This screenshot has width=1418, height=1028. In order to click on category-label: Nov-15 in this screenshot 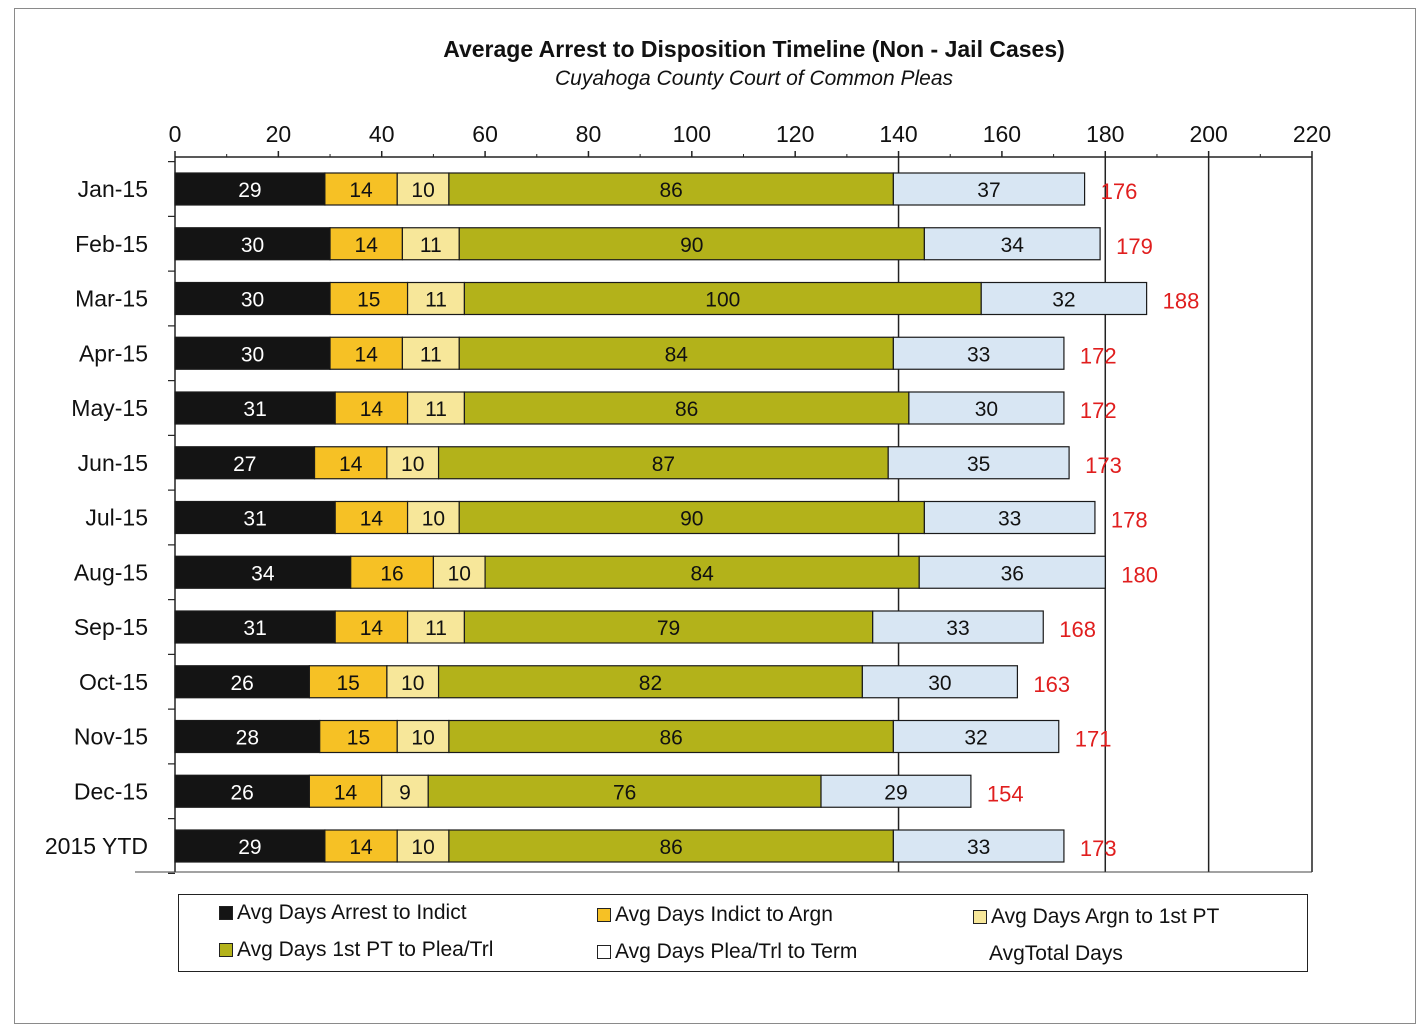, I will do `click(111, 737)`.